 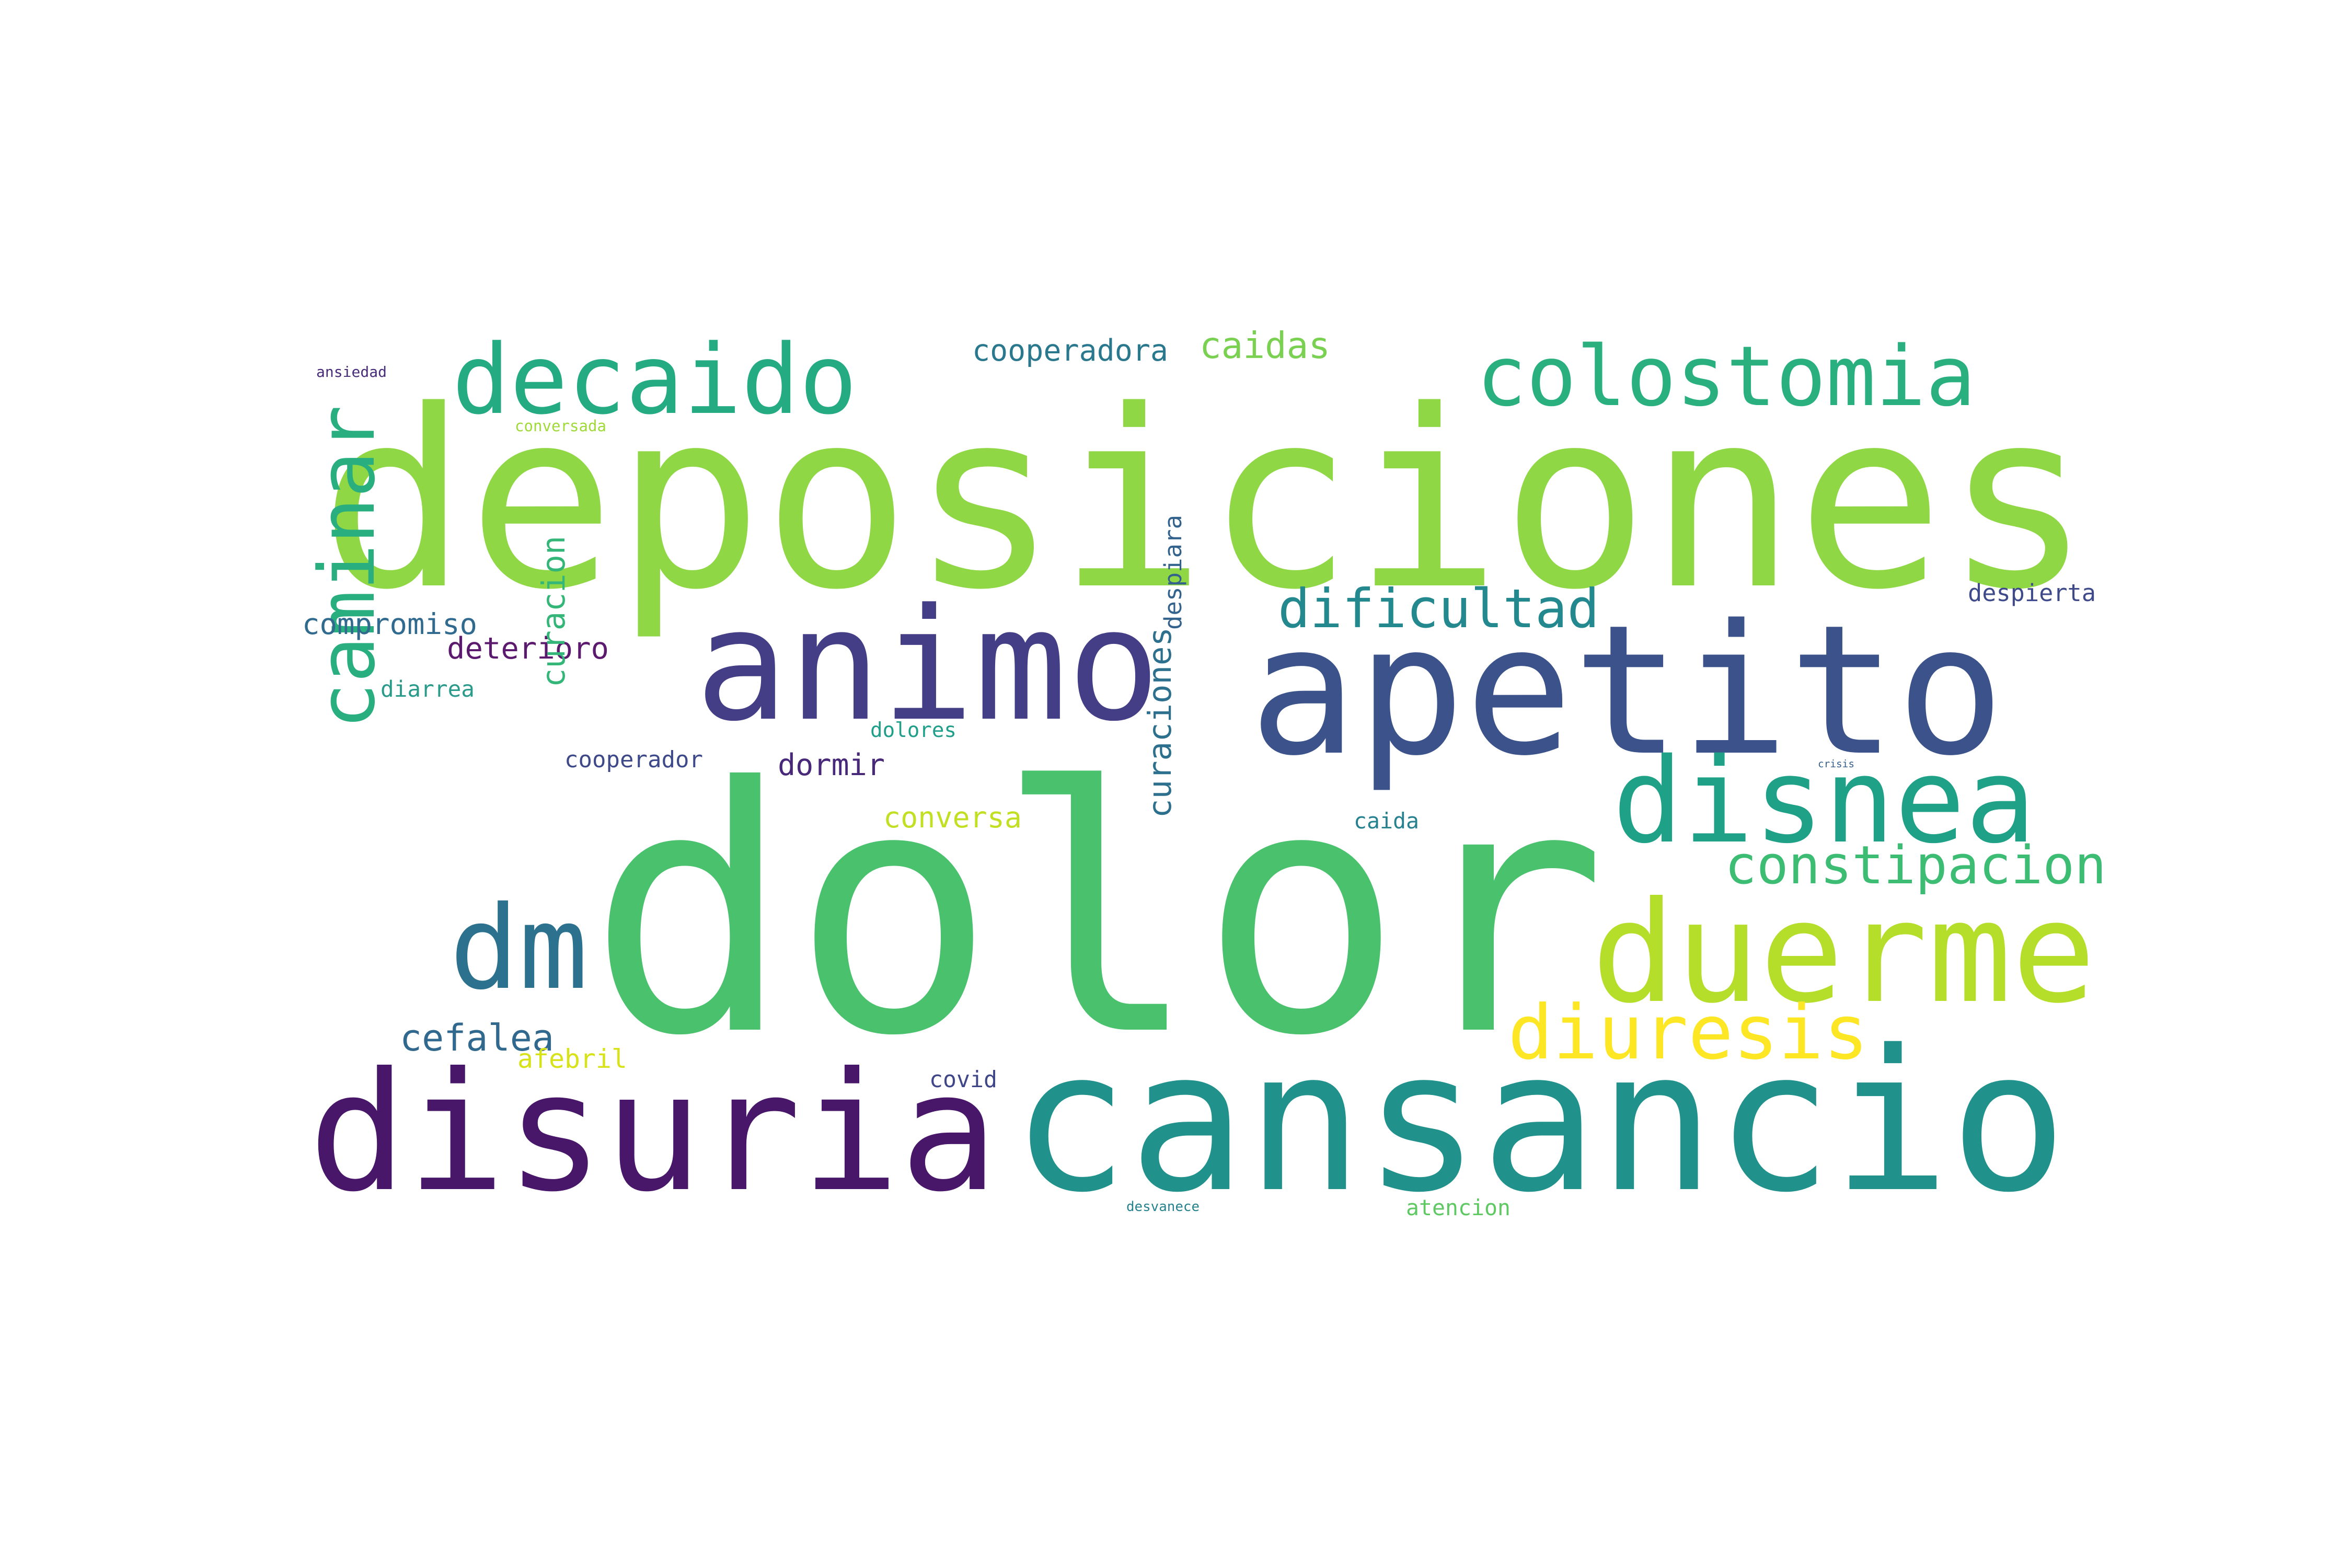 I want to click on word-curacion: curacion, so click(x=554, y=611).